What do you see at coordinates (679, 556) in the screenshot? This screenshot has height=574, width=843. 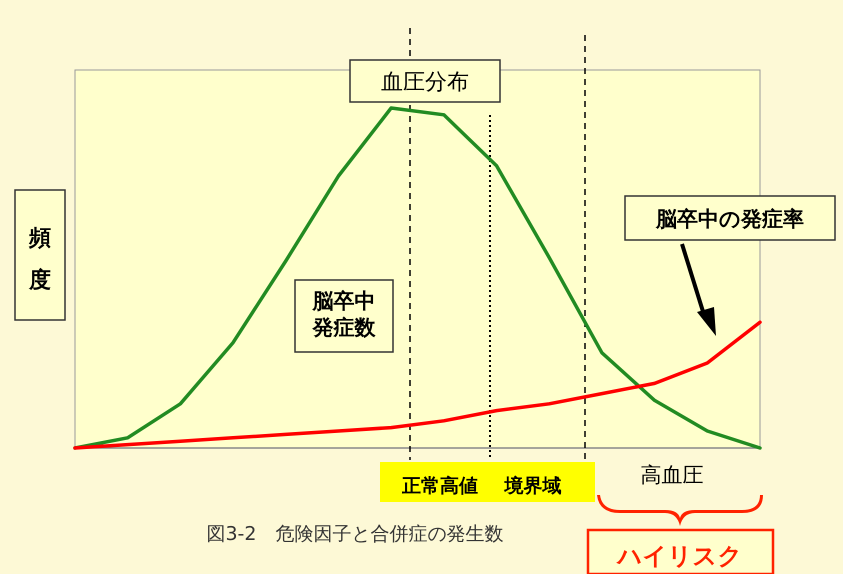 I see `text: ハイリスク` at bounding box center [679, 556].